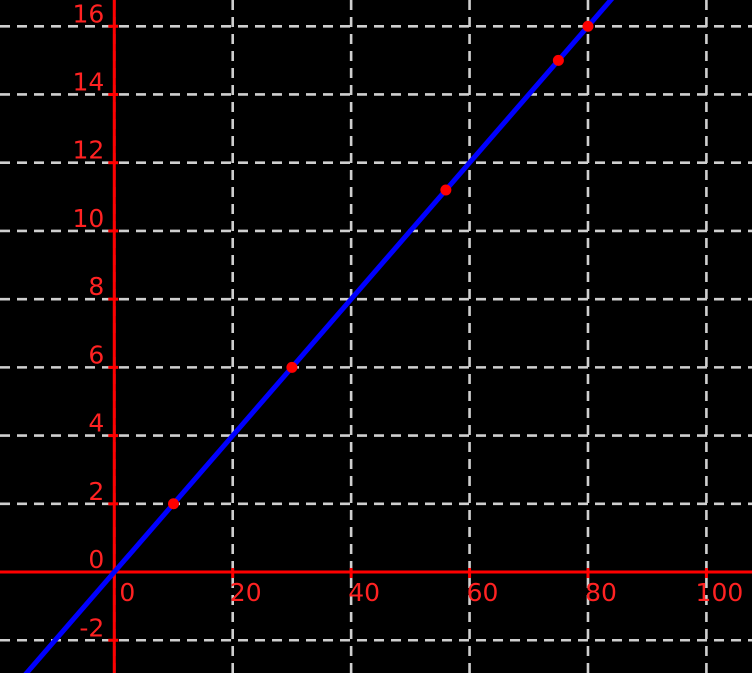 This screenshot has height=673, width=752. I want to click on x-tick-label: 40, so click(364, 592).